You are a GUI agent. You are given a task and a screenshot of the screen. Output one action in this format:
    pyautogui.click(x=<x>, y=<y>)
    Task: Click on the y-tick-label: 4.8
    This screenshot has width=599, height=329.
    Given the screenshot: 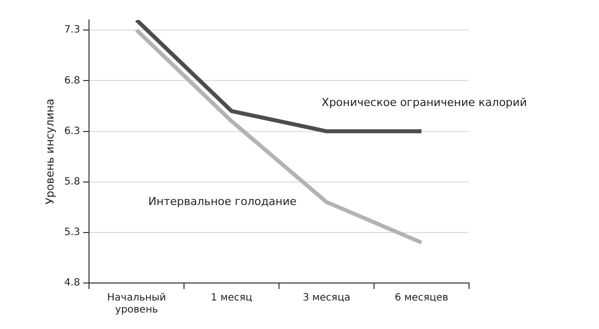 What is the action you would take?
    pyautogui.click(x=72, y=283)
    